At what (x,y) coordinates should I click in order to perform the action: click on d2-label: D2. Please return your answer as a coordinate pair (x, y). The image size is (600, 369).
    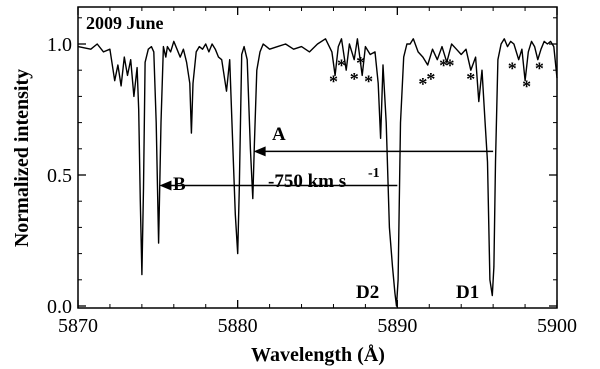
    Looking at the image, I should click on (367, 292).